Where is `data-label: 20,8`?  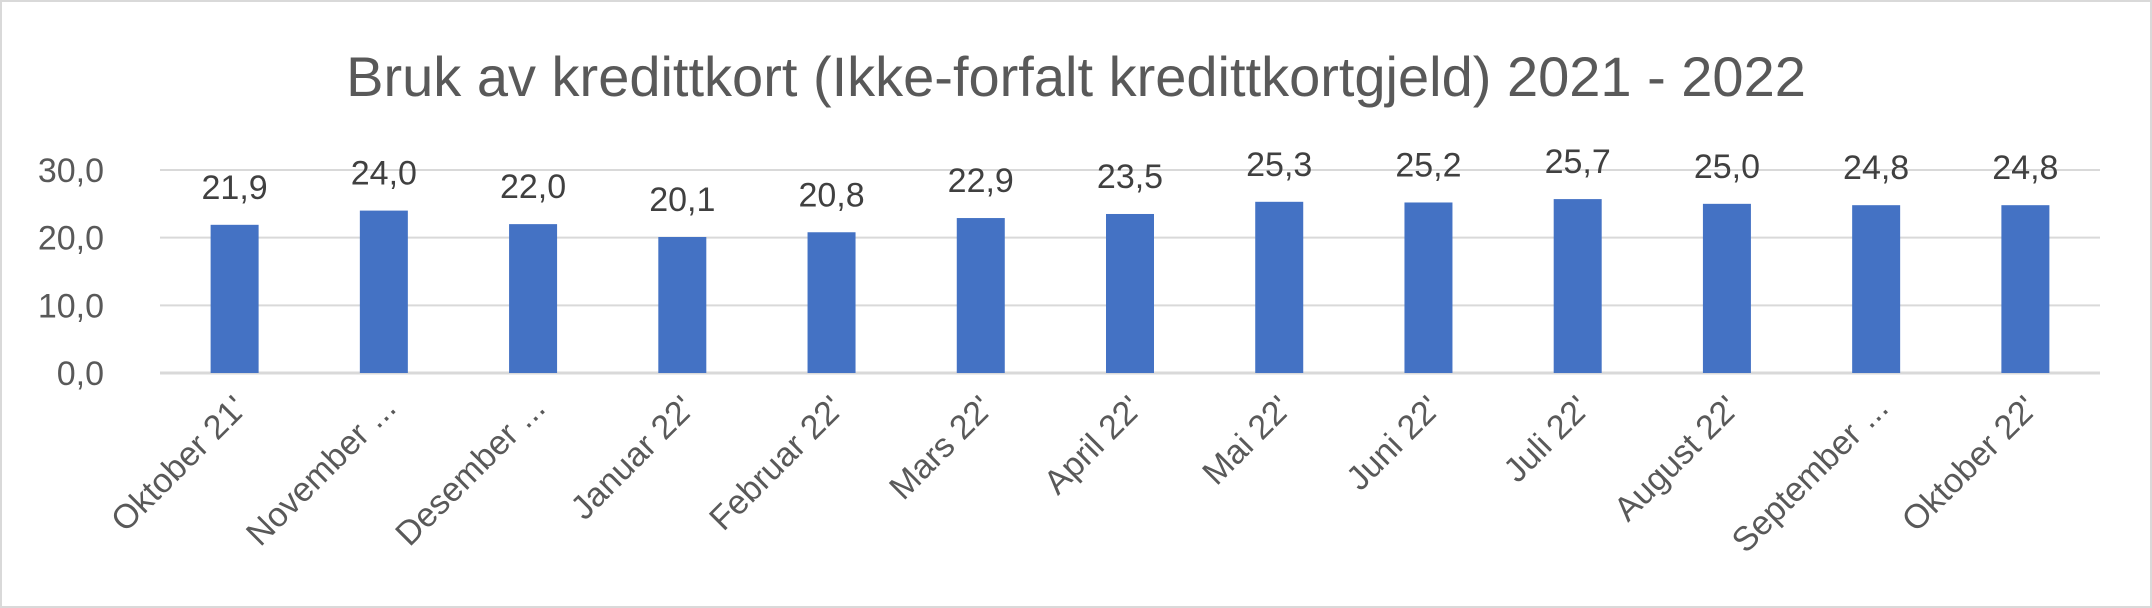
data-label: 20,8 is located at coordinates (831, 195).